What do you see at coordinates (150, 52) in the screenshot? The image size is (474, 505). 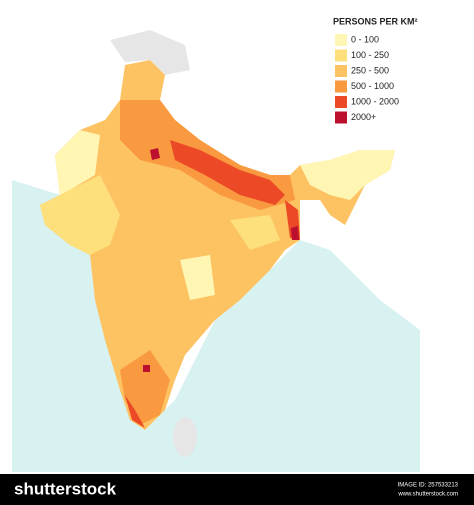 I see `neighbor-land` at bounding box center [150, 52].